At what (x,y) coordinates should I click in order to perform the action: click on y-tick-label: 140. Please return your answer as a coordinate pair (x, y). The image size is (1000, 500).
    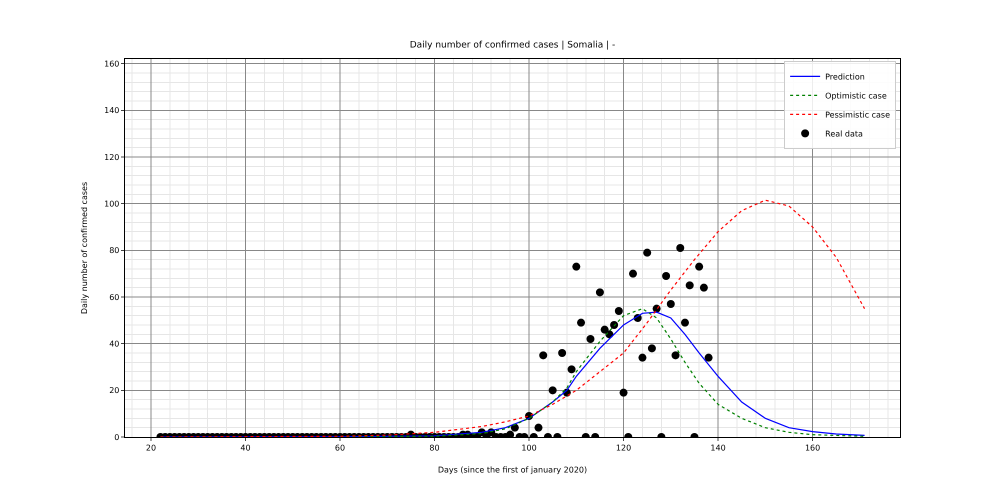
    Looking at the image, I should click on (112, 111).